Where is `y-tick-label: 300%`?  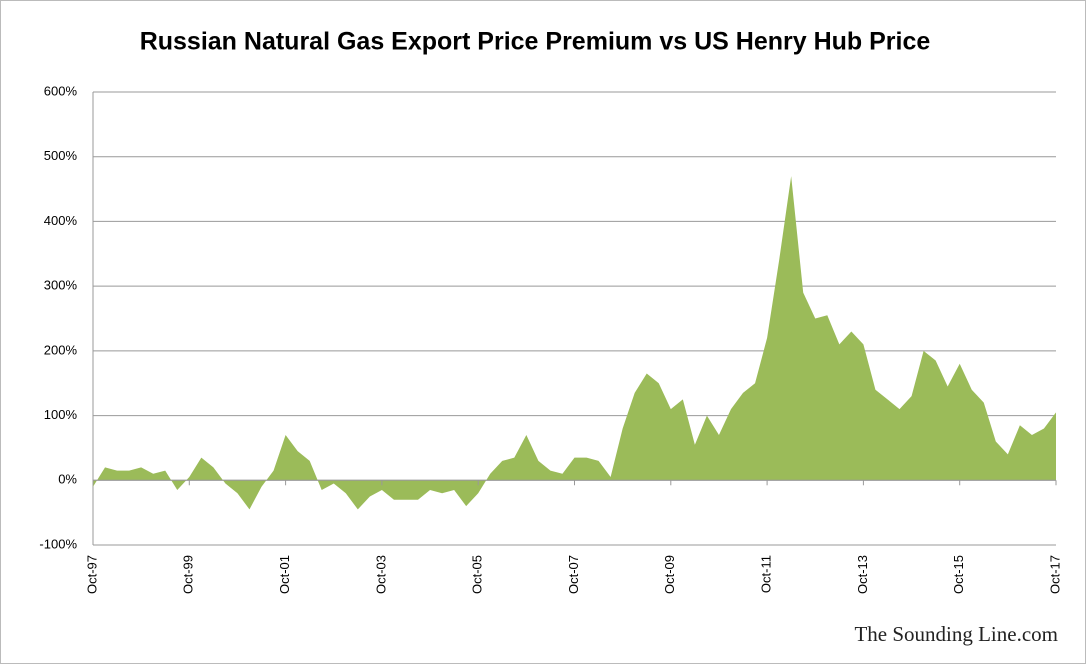 y-tick-label: 300% is located at coordinates (61, 285).